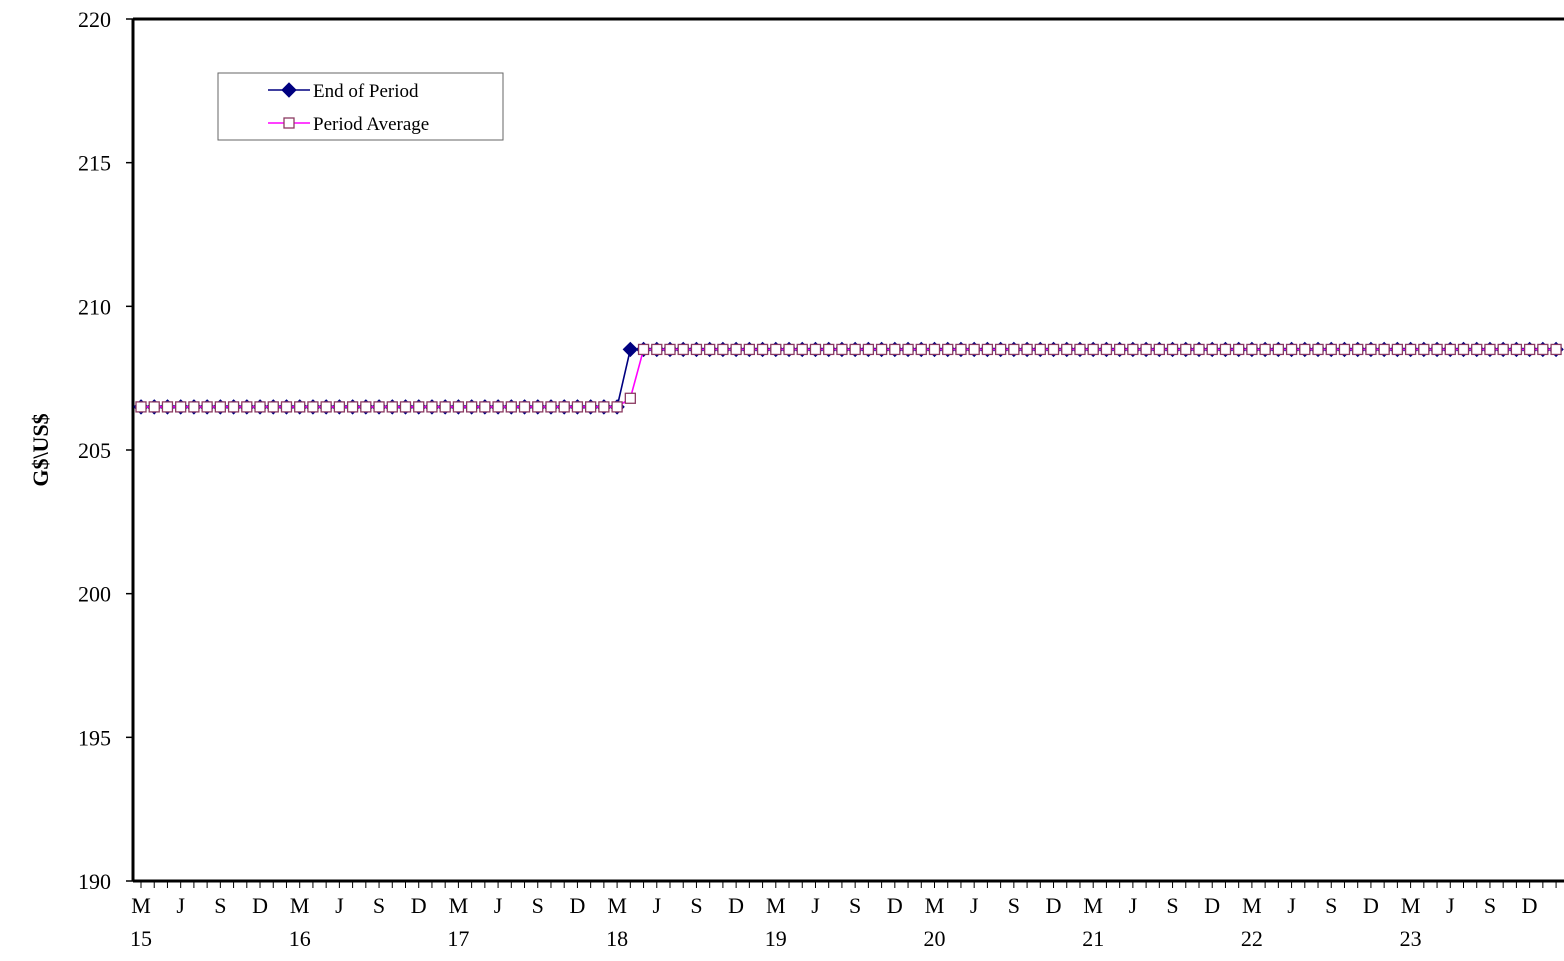 This screenshot has width=1564, height=961. I want to click on y-tick-label: 195, so click(94, 737).